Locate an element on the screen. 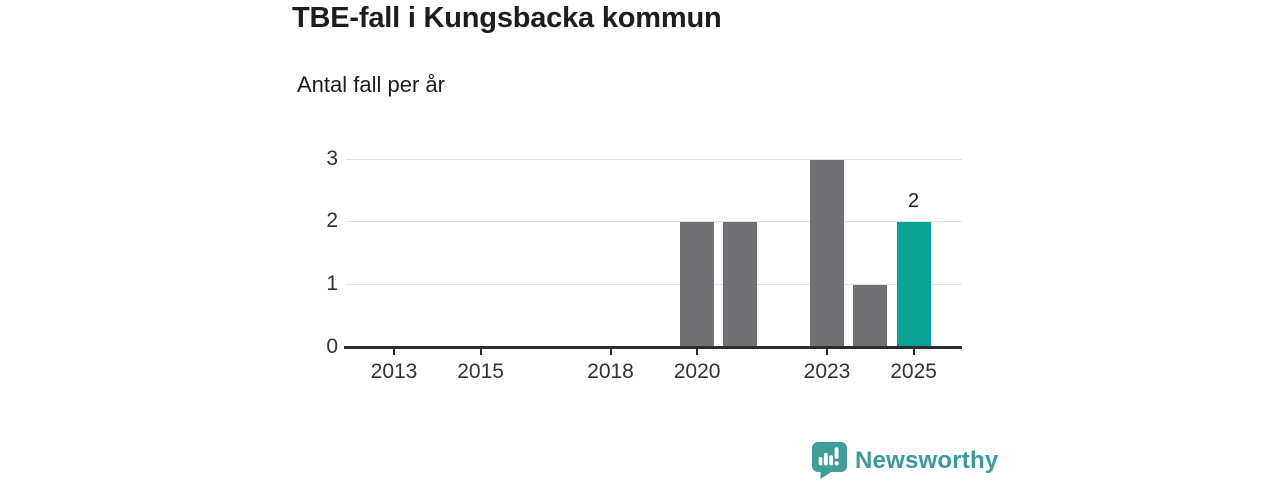 This screenshot has height=480, width=1280. bar-2021 is located at coordinates (740, 284).